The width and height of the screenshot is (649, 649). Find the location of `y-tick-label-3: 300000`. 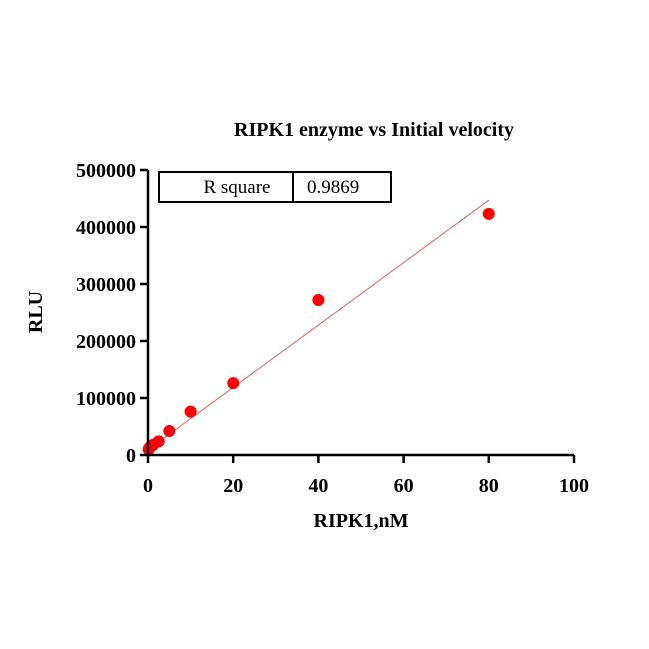

y-tick-label-3: 300000 is located at coordinates (106, 285).